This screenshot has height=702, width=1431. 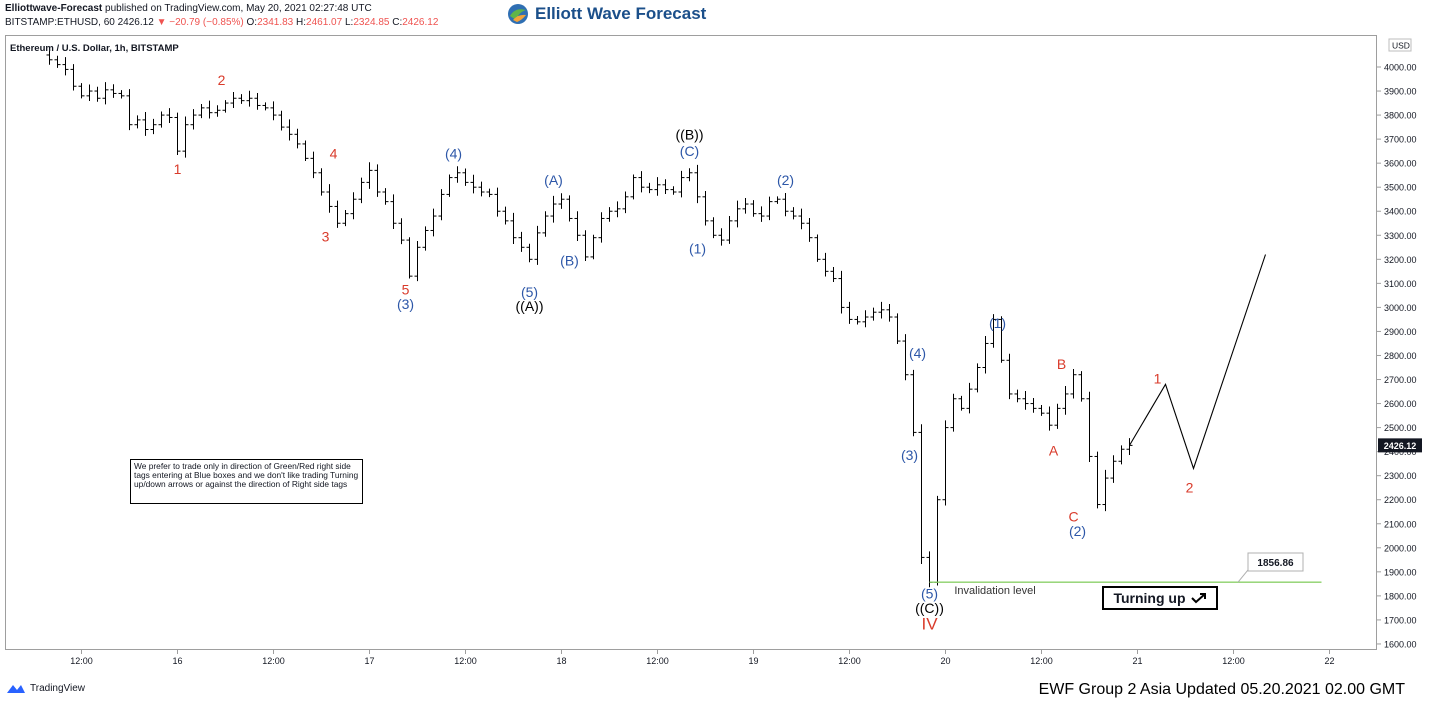 What do you see at coordinates (58, 688) in the screenshot?
I see `tradingview-label: TradingView` at bounding box center [58, 688].